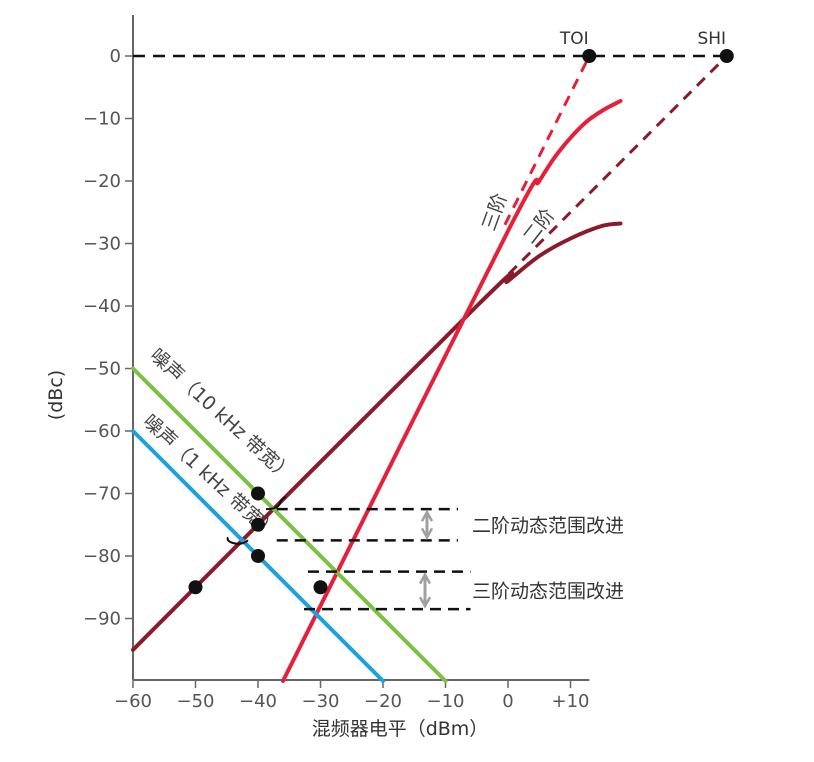 The image size is (814, 762). I want to click on x-tick-label: −50, so click(196, 701).